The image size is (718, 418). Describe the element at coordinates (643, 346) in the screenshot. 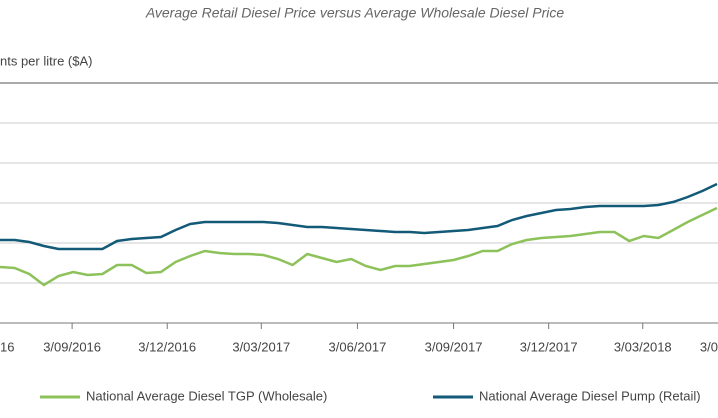

I see `x-tick-label: 3/03/2018` at that location.